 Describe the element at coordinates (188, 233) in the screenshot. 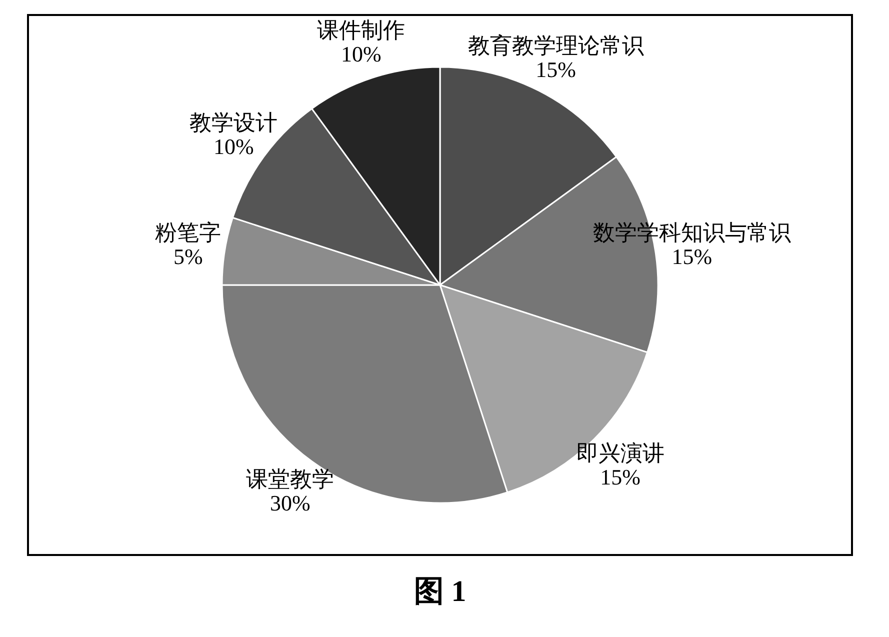

I see `slice-label: 粉笔字` at that location.